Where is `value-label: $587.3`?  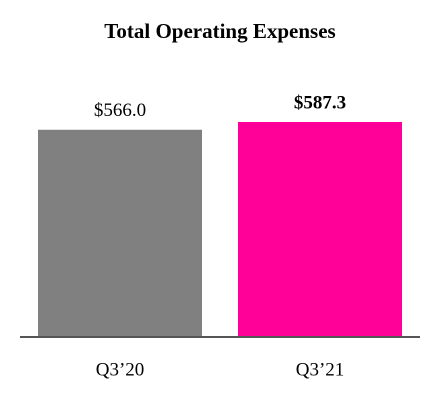
value-label: $587.3 is located at coordinates (320, 102).